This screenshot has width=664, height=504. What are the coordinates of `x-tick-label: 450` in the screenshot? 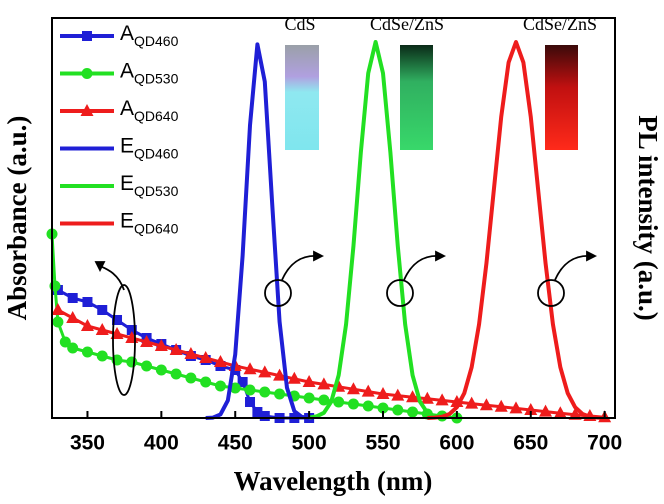 It's located at (235, 443).